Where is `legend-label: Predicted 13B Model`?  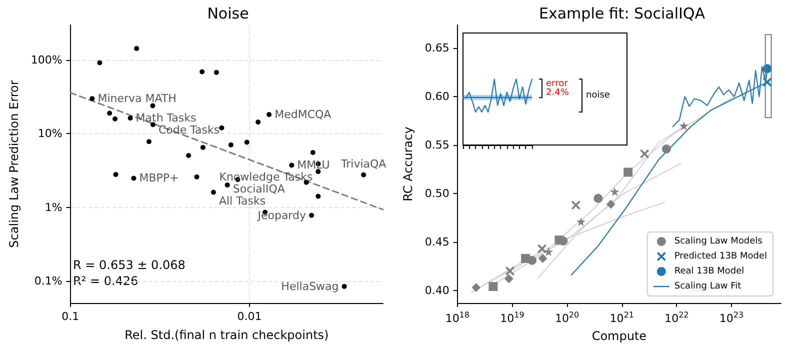 legend-label: Predicted 13B Model is located at coordinates (721, 257).